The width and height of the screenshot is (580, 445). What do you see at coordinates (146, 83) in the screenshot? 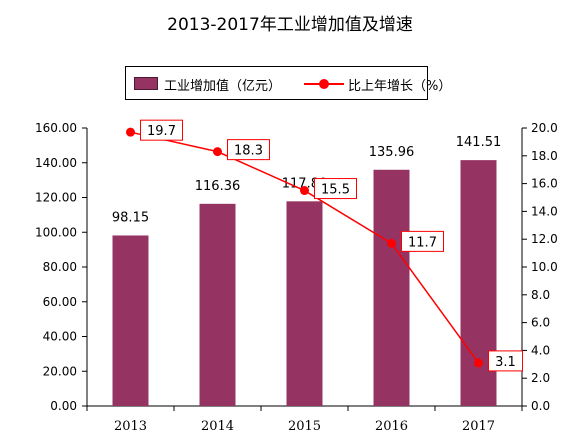
I see `legend-bar-swatch` at bounding box center [146, 83].